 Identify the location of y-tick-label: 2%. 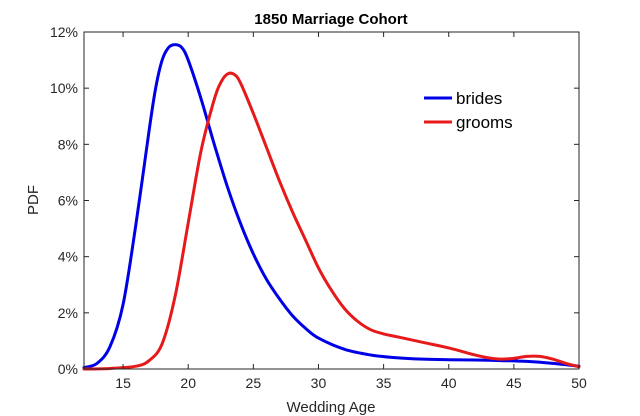
(68, 313).